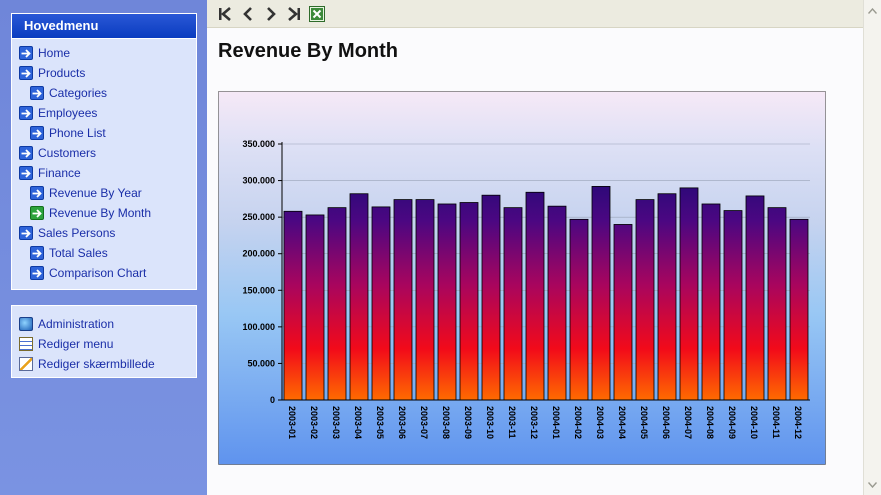 This screenshot has height=495, width=881. What do you see at coordinates (26, 364) in the screenshot?
I see `pencil-edit-icon` at bounding box center [26, 364].